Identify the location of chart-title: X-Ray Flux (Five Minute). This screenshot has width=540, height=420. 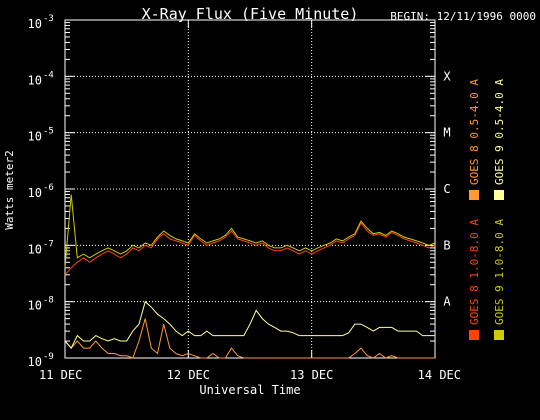
(250, 14).